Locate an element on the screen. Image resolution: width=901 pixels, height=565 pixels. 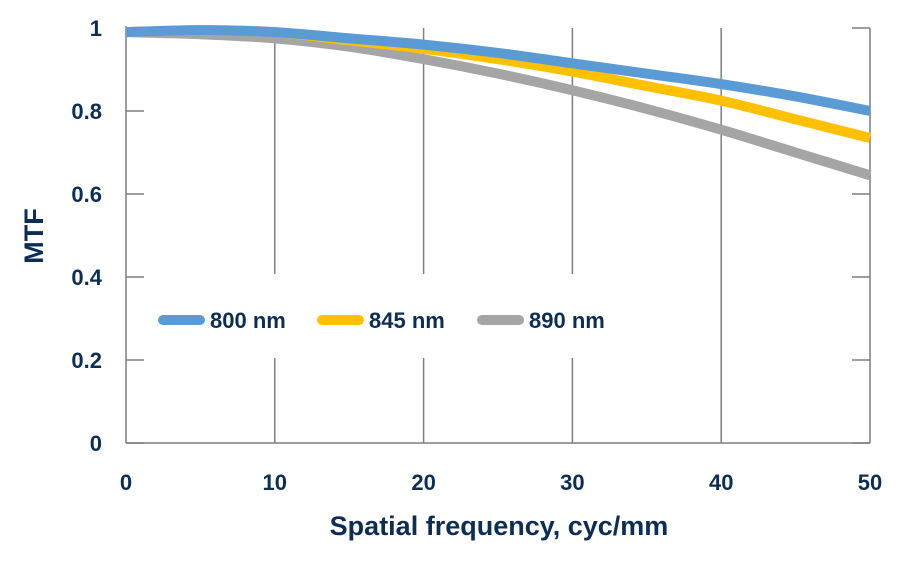
legend-label: 800 nm is located at coordinates (248, 320).